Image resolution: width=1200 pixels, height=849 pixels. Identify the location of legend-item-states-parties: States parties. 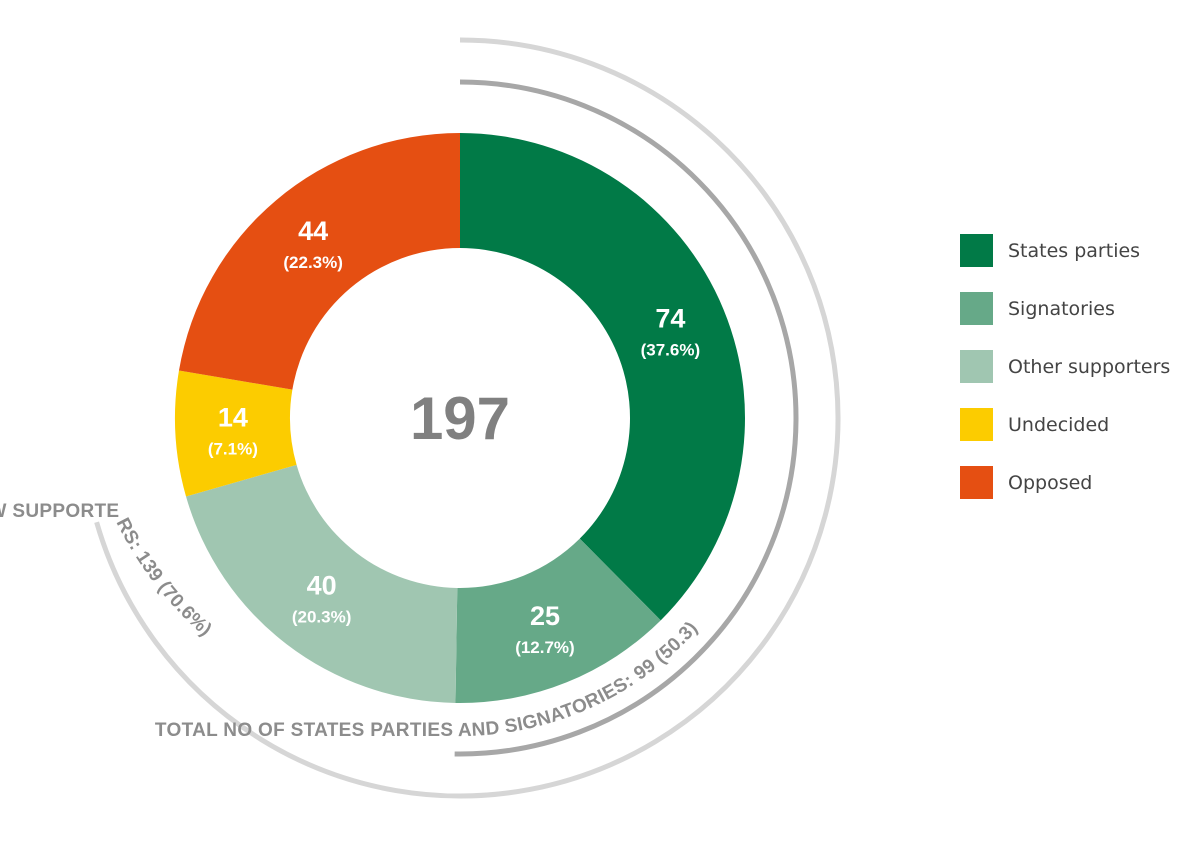
(1065, 250).